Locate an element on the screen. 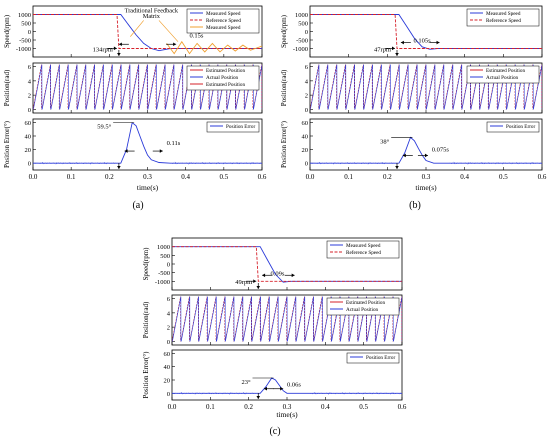 This screenshot has width=550, height=440. peak-error-label: 23° is located at coordinates (246, 382).